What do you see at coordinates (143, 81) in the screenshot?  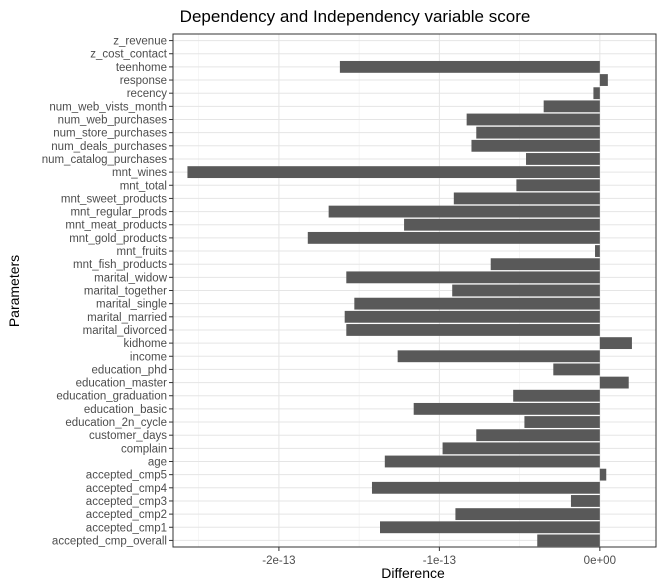 I see `y-tick-label-response: response` at bounding box center [143, 81].